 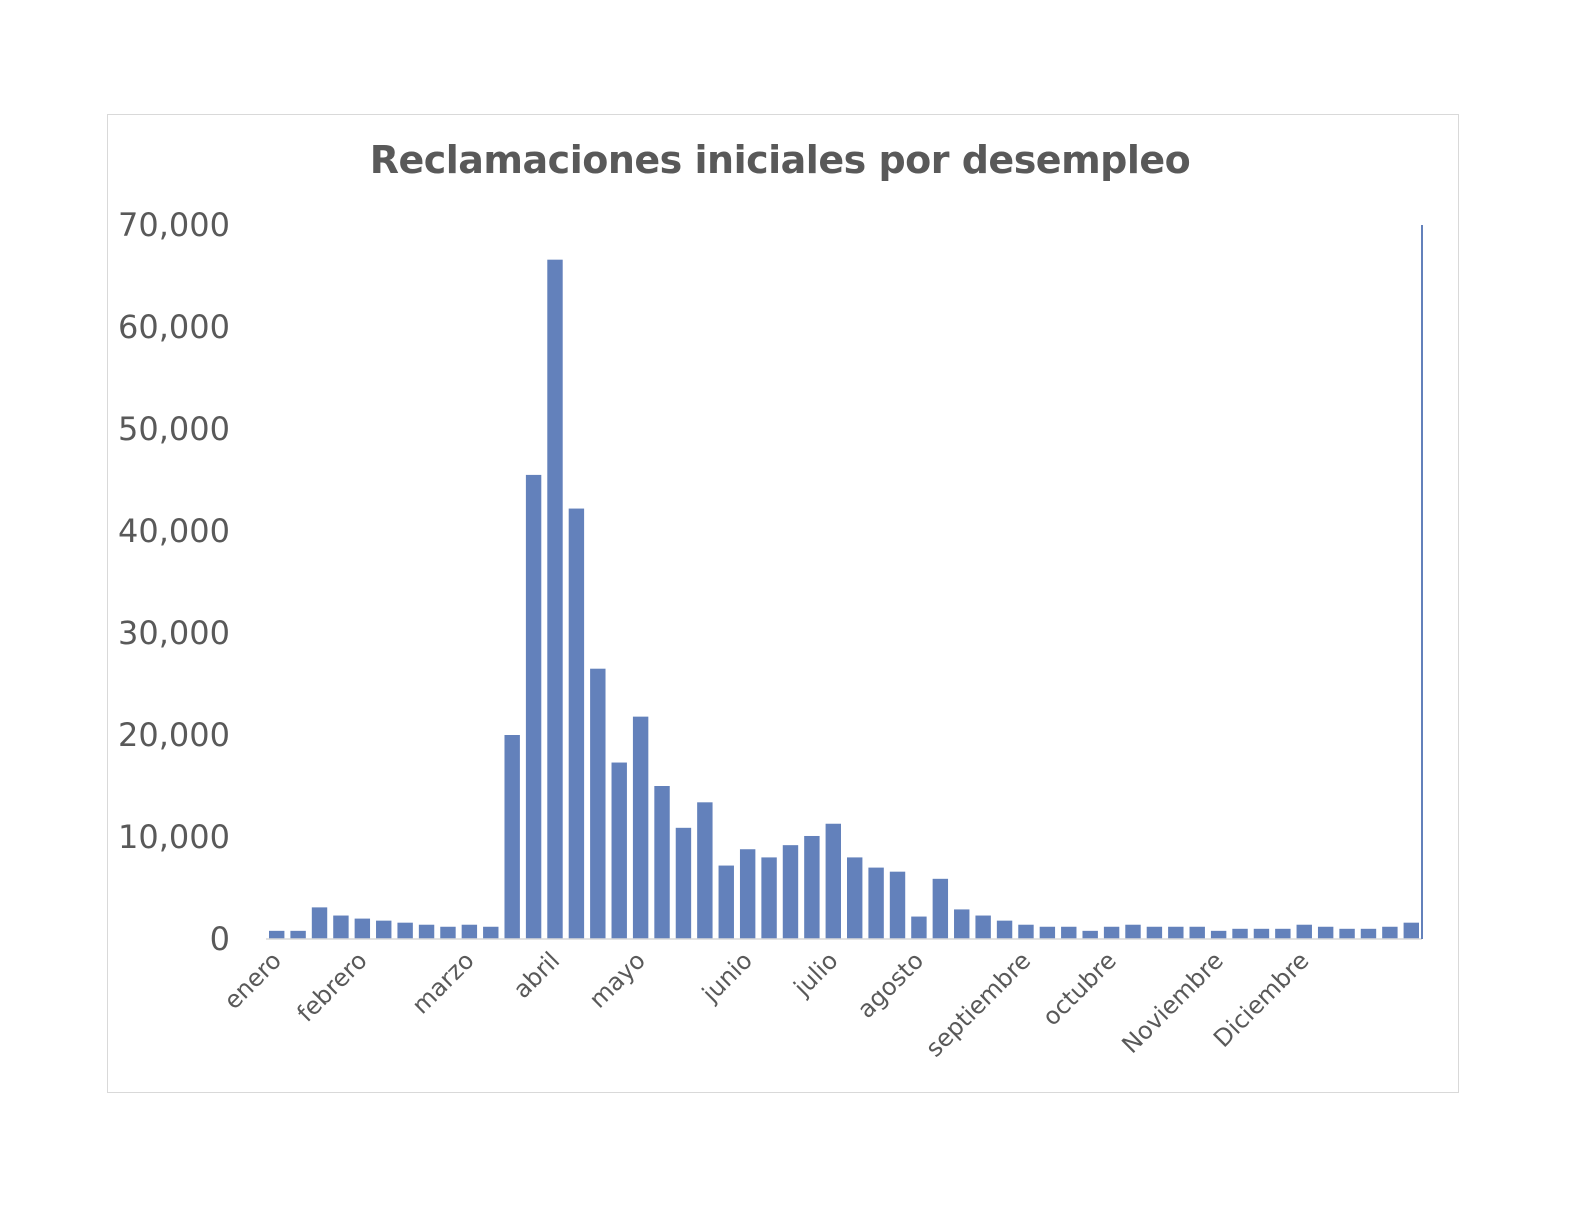 What do you see at coordinates (780, 160) in the screenshot?
I see `chart-title: Reclamaciones iniciales por desempleo` at bounding box center [780, 160].